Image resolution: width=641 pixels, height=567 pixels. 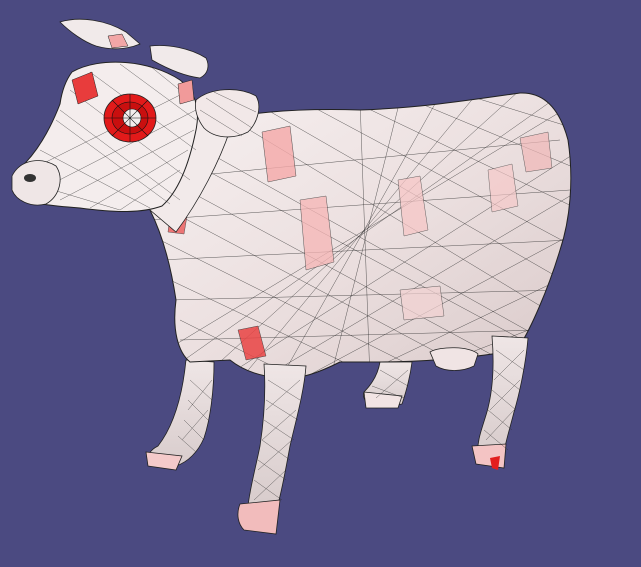 What do you see at coordinates (30, 178) in the screenshot?
I see `cow-nostril` at bounding box center [30, 178].